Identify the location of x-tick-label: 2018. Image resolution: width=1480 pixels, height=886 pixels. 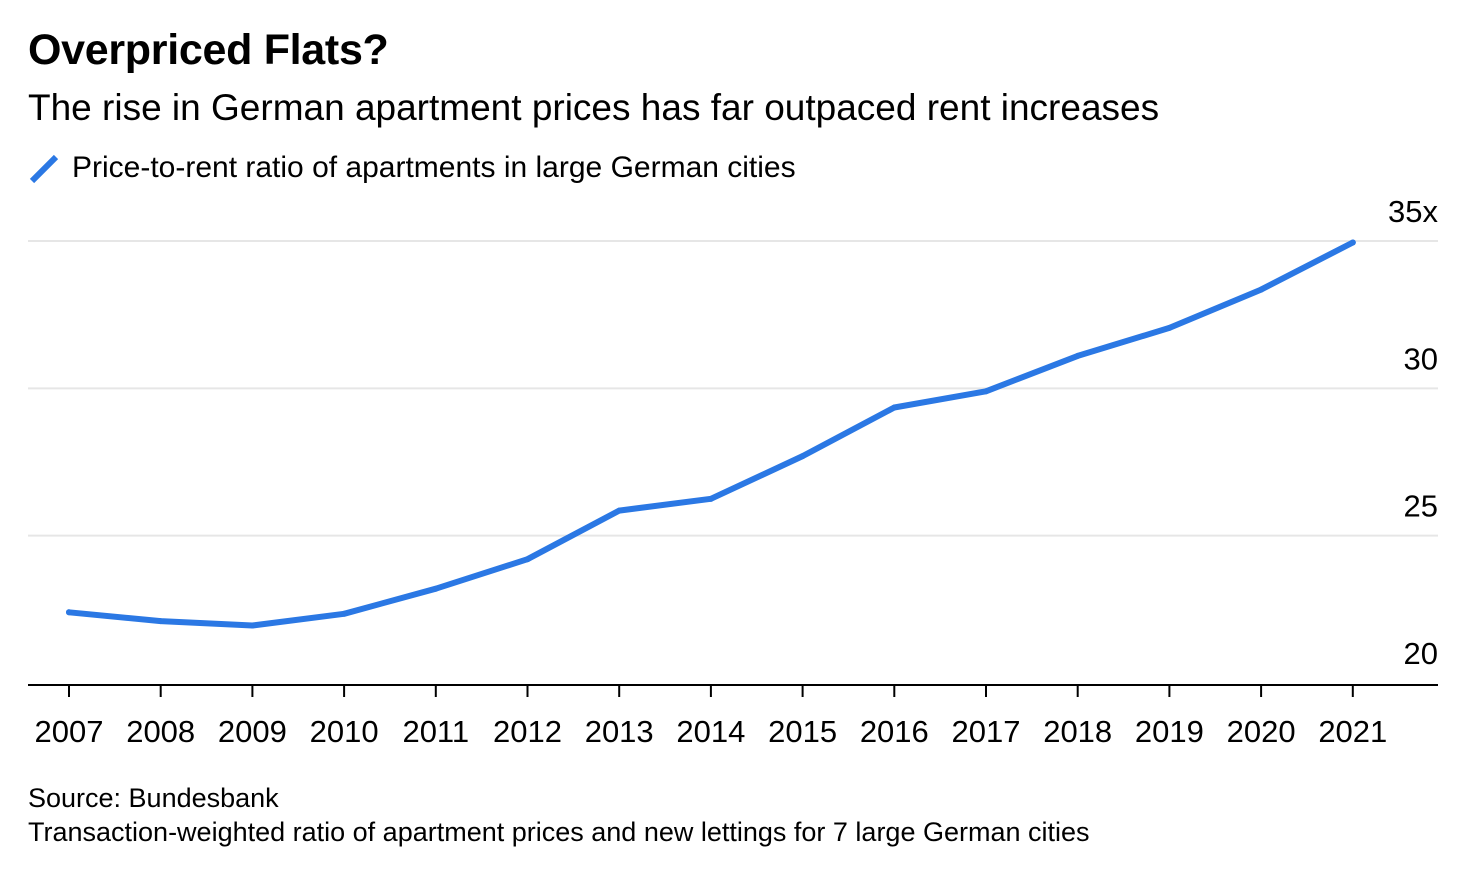
(1077, 731).